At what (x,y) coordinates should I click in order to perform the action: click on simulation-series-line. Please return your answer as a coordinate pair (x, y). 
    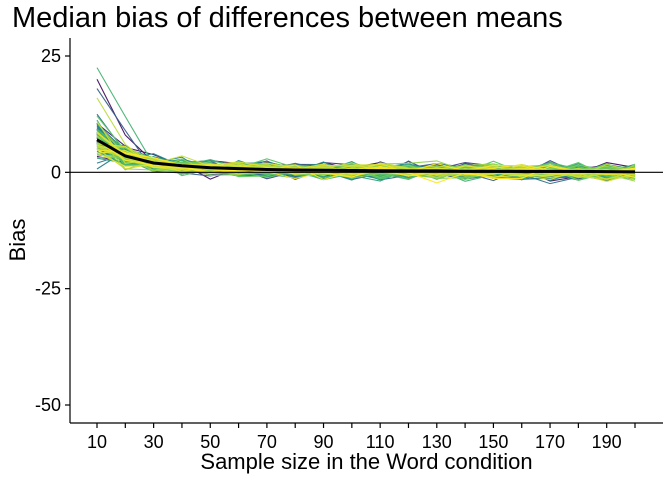
    Looking at the image, I should click on (366, 164).